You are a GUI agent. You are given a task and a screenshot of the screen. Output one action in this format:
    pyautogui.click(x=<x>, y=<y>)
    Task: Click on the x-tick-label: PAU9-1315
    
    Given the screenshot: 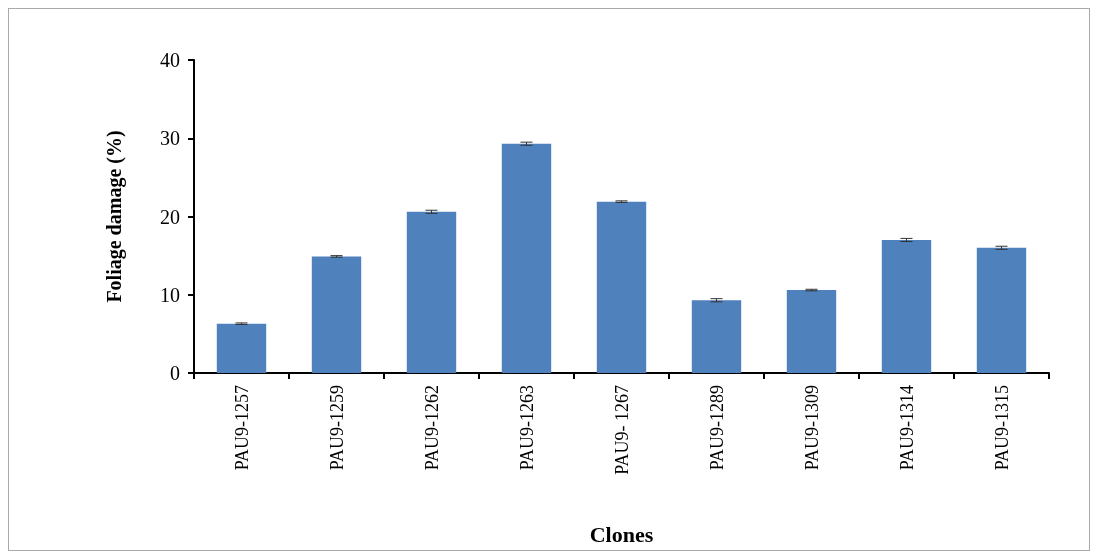 What is the action you would take?
    pyautogui.click(x=1001, y=428)
    